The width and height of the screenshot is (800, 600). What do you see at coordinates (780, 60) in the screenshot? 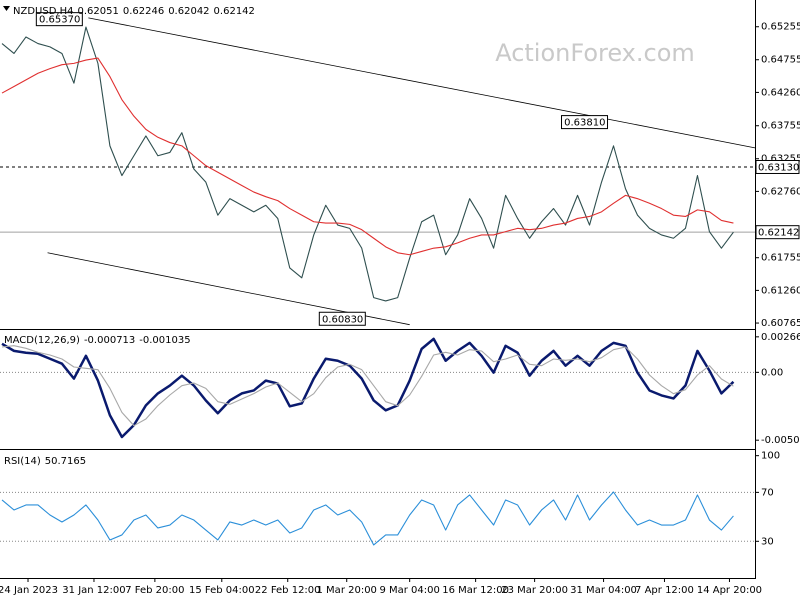
I see `y-tick-label: 0.64755` at bounding box center [780, 60].